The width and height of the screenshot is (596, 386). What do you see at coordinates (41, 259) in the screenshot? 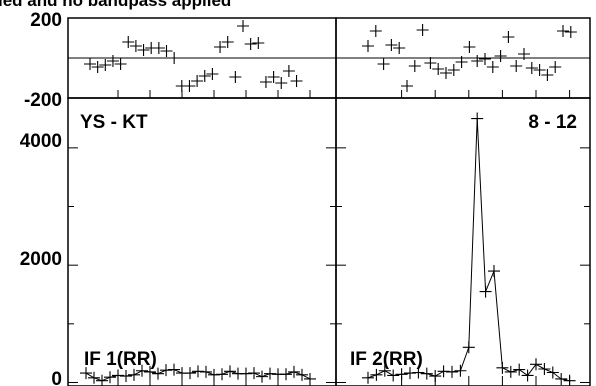
I see `amp-ytick-label: 2000` at bounding box center [41, 259].